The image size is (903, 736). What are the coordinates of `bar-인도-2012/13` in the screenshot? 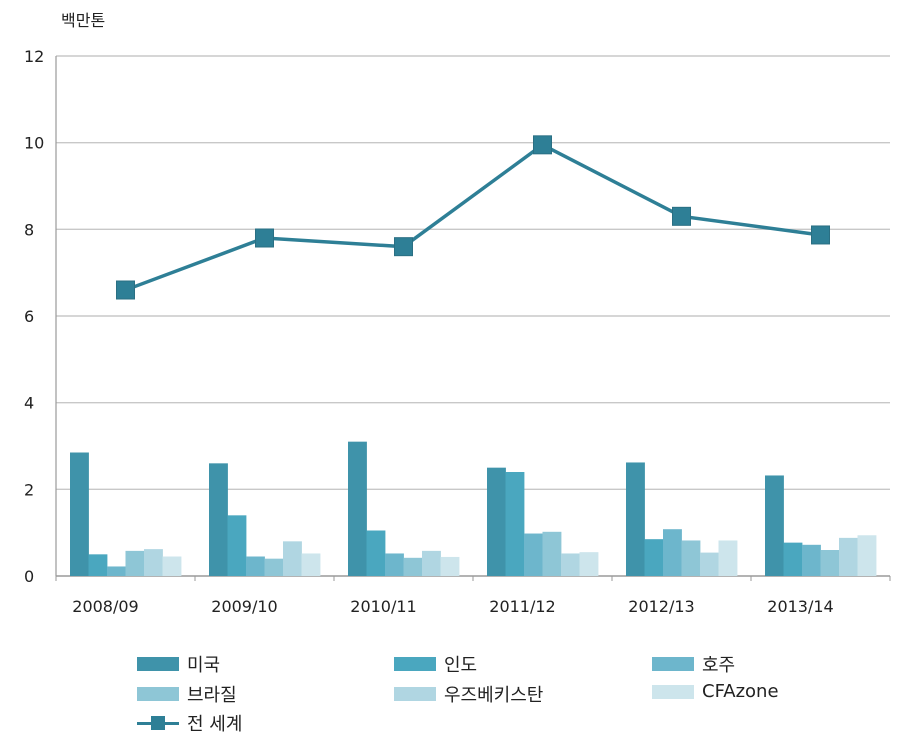 It's located at (654, 557).